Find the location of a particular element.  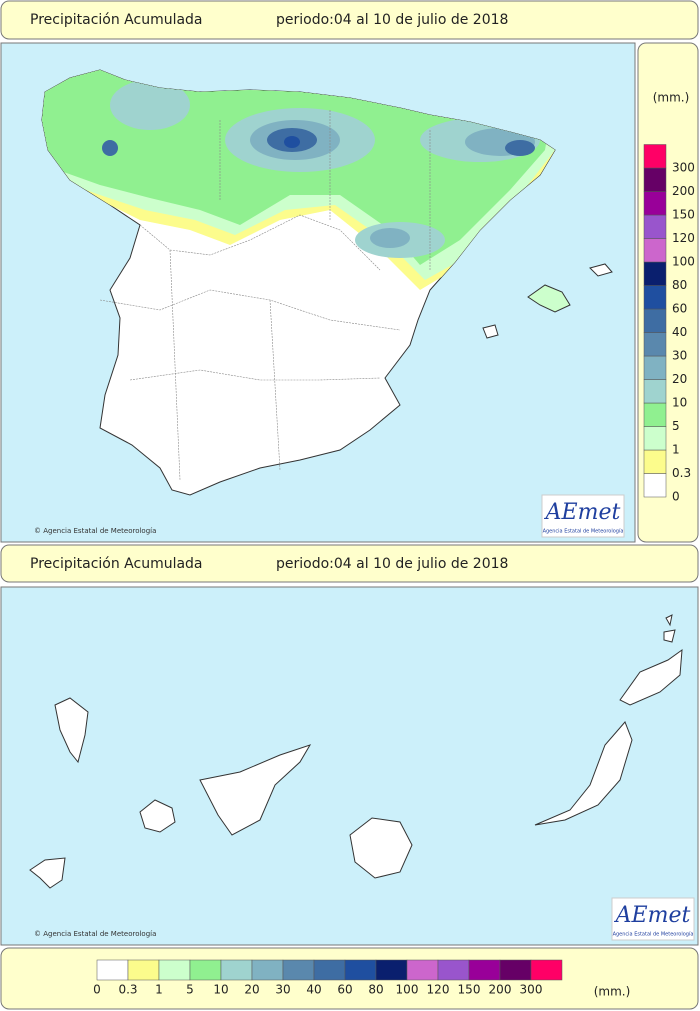

vertical-legend: 0 0.3 1 5 10 20 30 40 60 80 100 120 150 200 300 is located at coordinates (669, 324).